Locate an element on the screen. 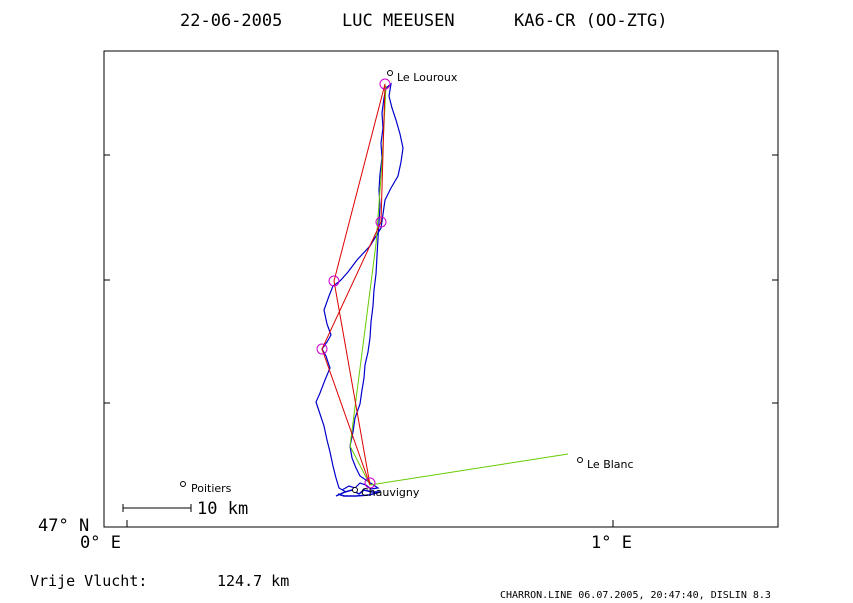  left-ticks is located at coordinates (107, 279).